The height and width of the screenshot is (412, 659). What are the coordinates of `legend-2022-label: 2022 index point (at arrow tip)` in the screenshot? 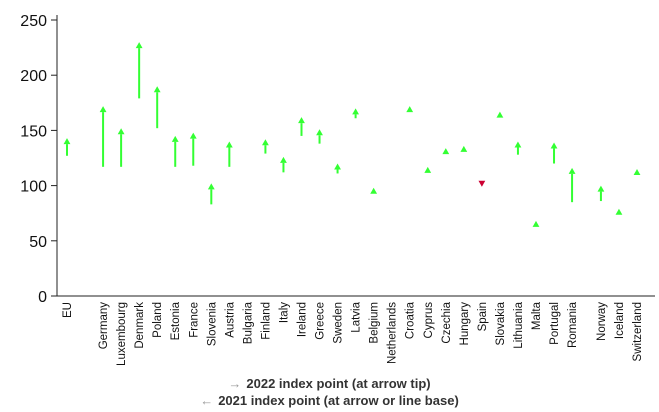 It's located at (338, 383).